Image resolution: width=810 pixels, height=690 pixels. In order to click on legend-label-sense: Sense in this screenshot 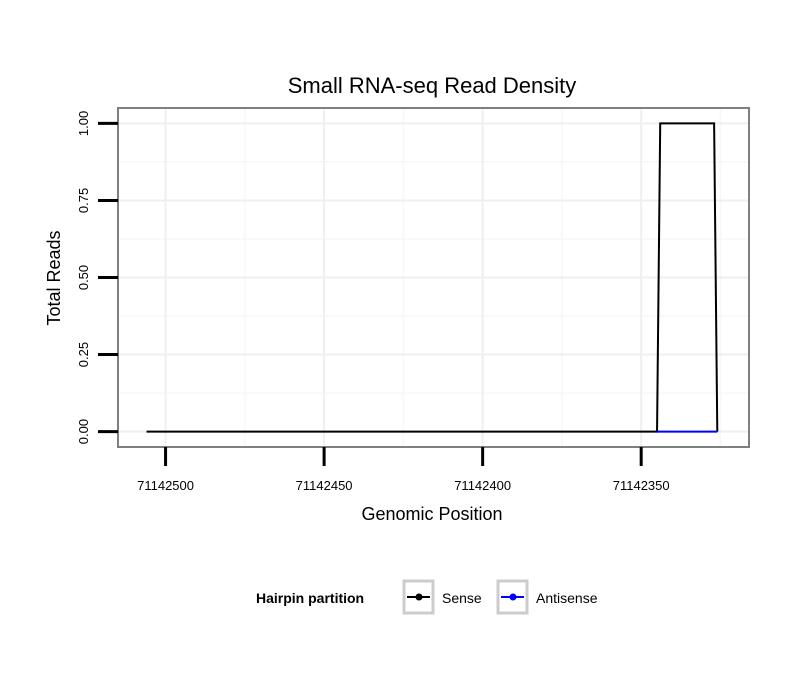, I will do `click(462, 598)`.